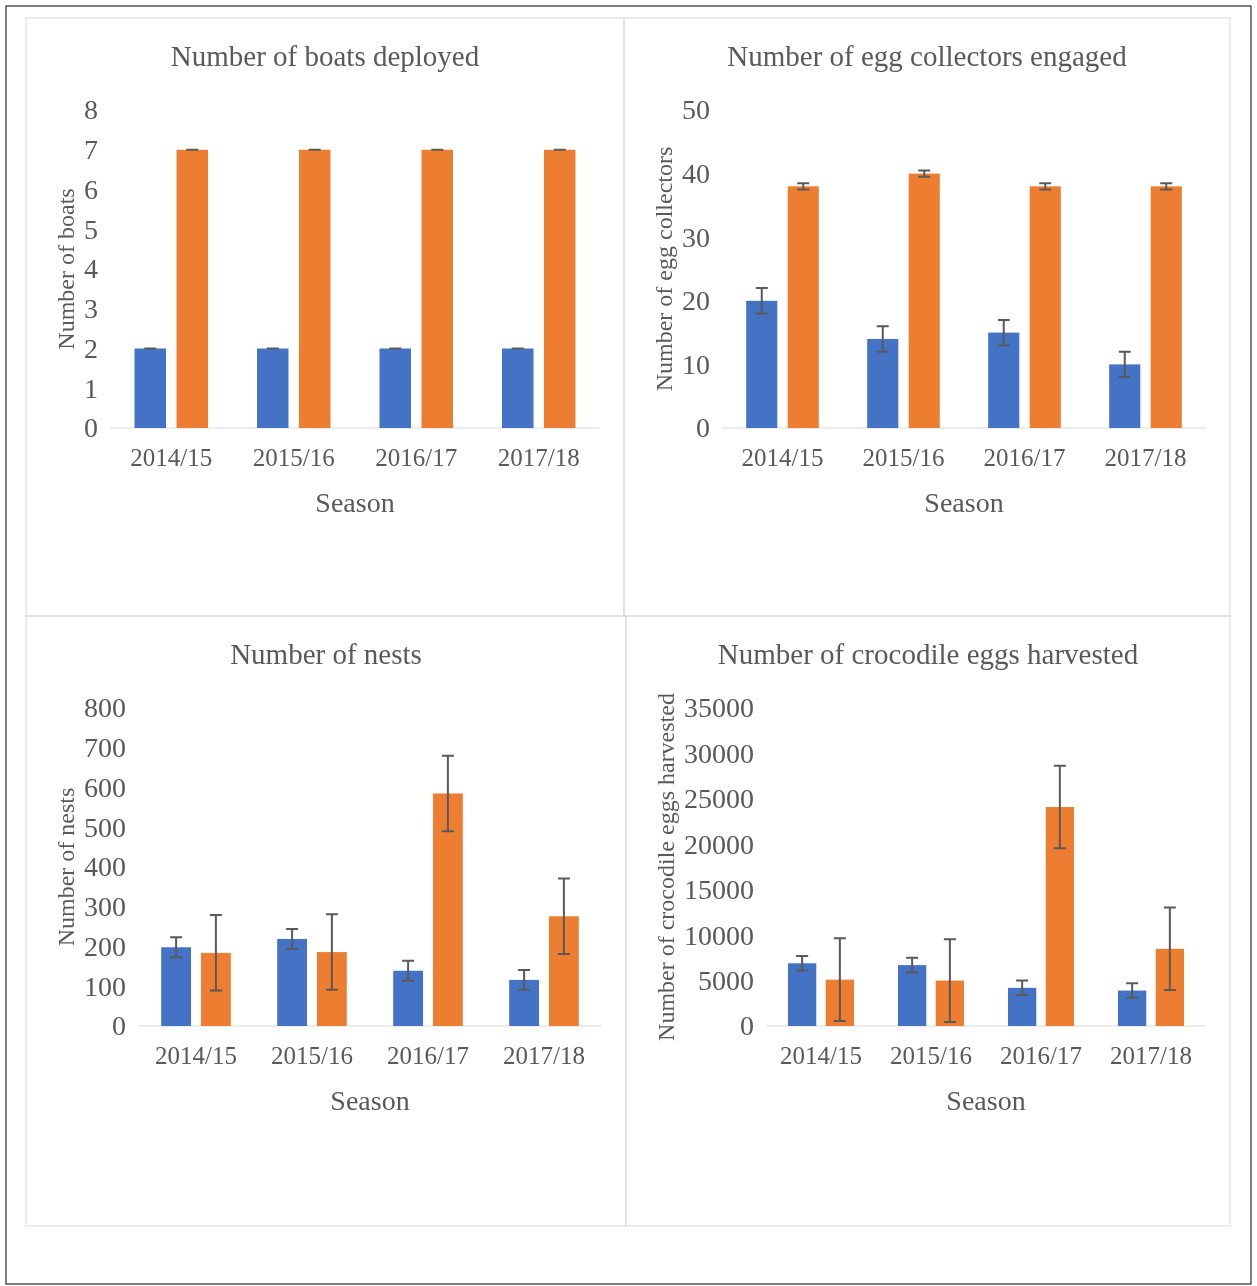 The height and width of the screenshot is (1286, 1257). I want to click on y-tick-label: 15000, so click(719, 890).